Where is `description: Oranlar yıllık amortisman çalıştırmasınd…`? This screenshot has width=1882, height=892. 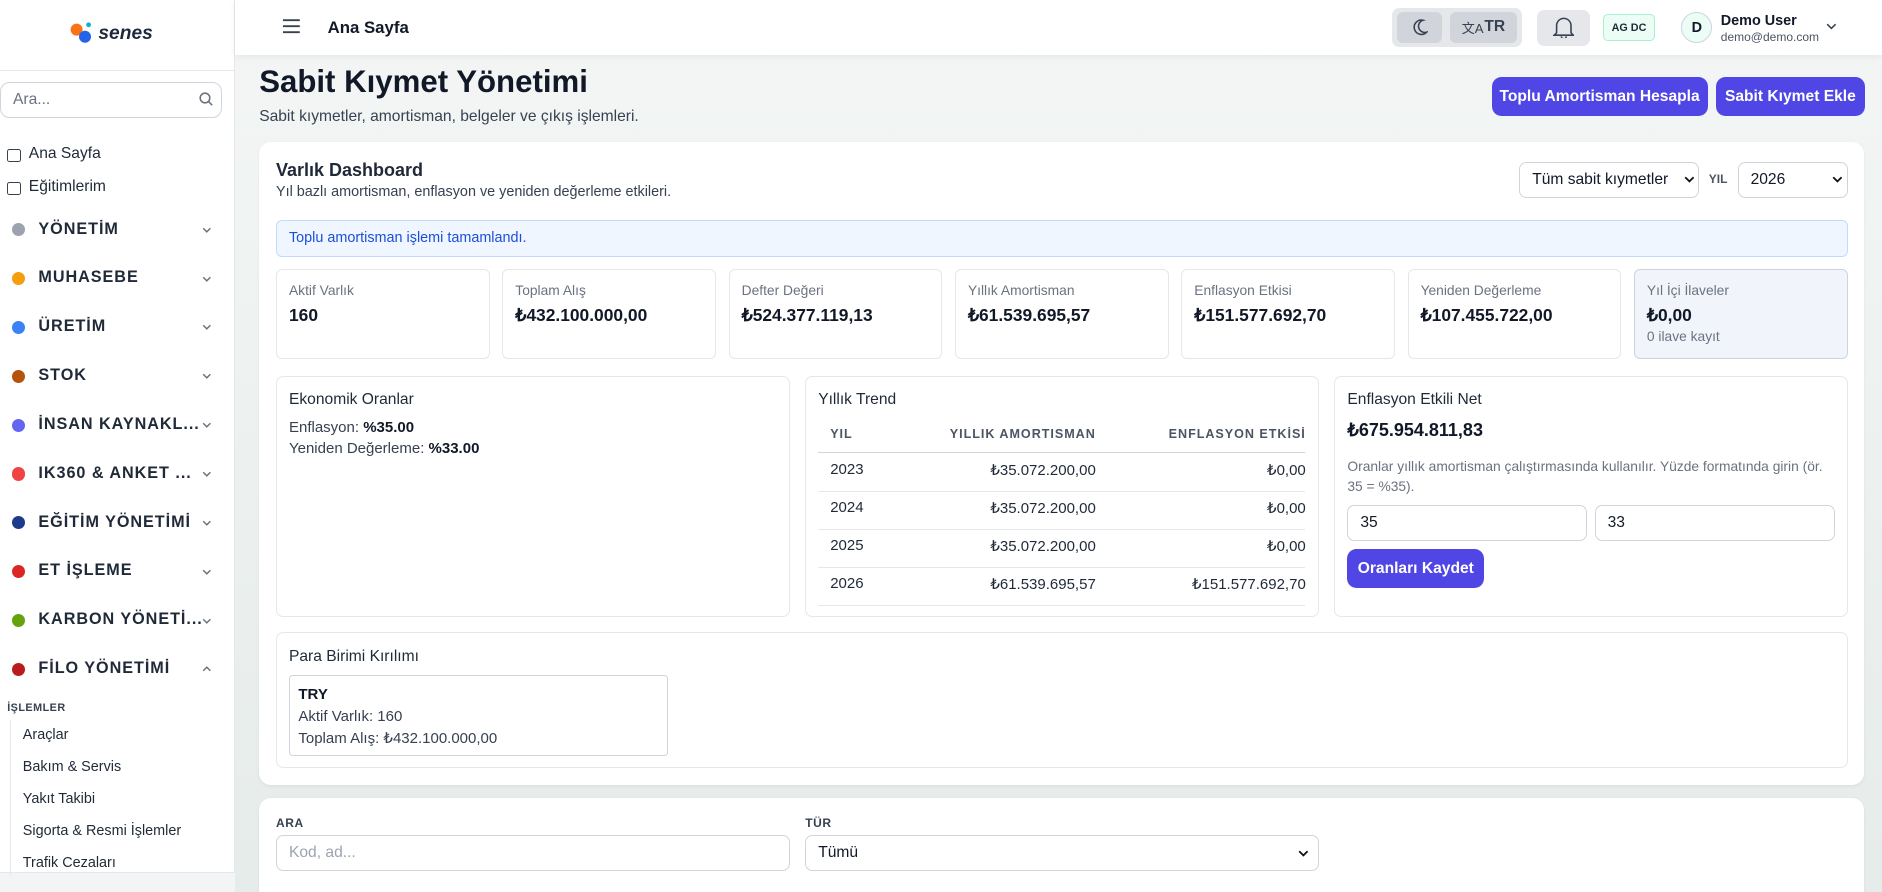 description: Oranlar yıllık amortisman çalıştırmasınd… is located at coordinates (1585, 476).